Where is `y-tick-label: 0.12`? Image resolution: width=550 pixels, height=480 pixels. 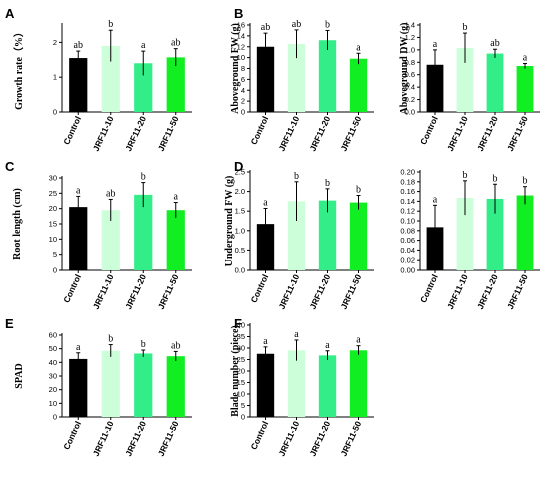 y-tick-label: 0.12 is located at coordinates (407, 211).